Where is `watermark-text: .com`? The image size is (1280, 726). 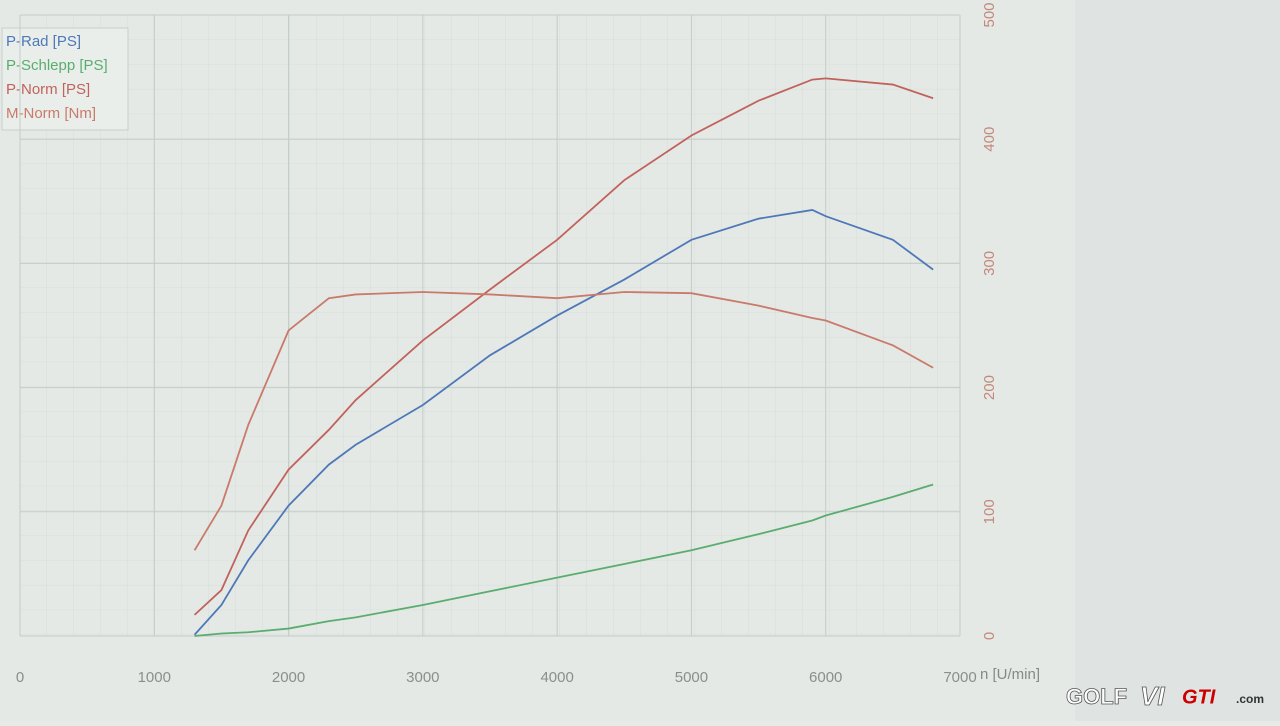 watermark-text: .com is located at coordinates (1250, 699).